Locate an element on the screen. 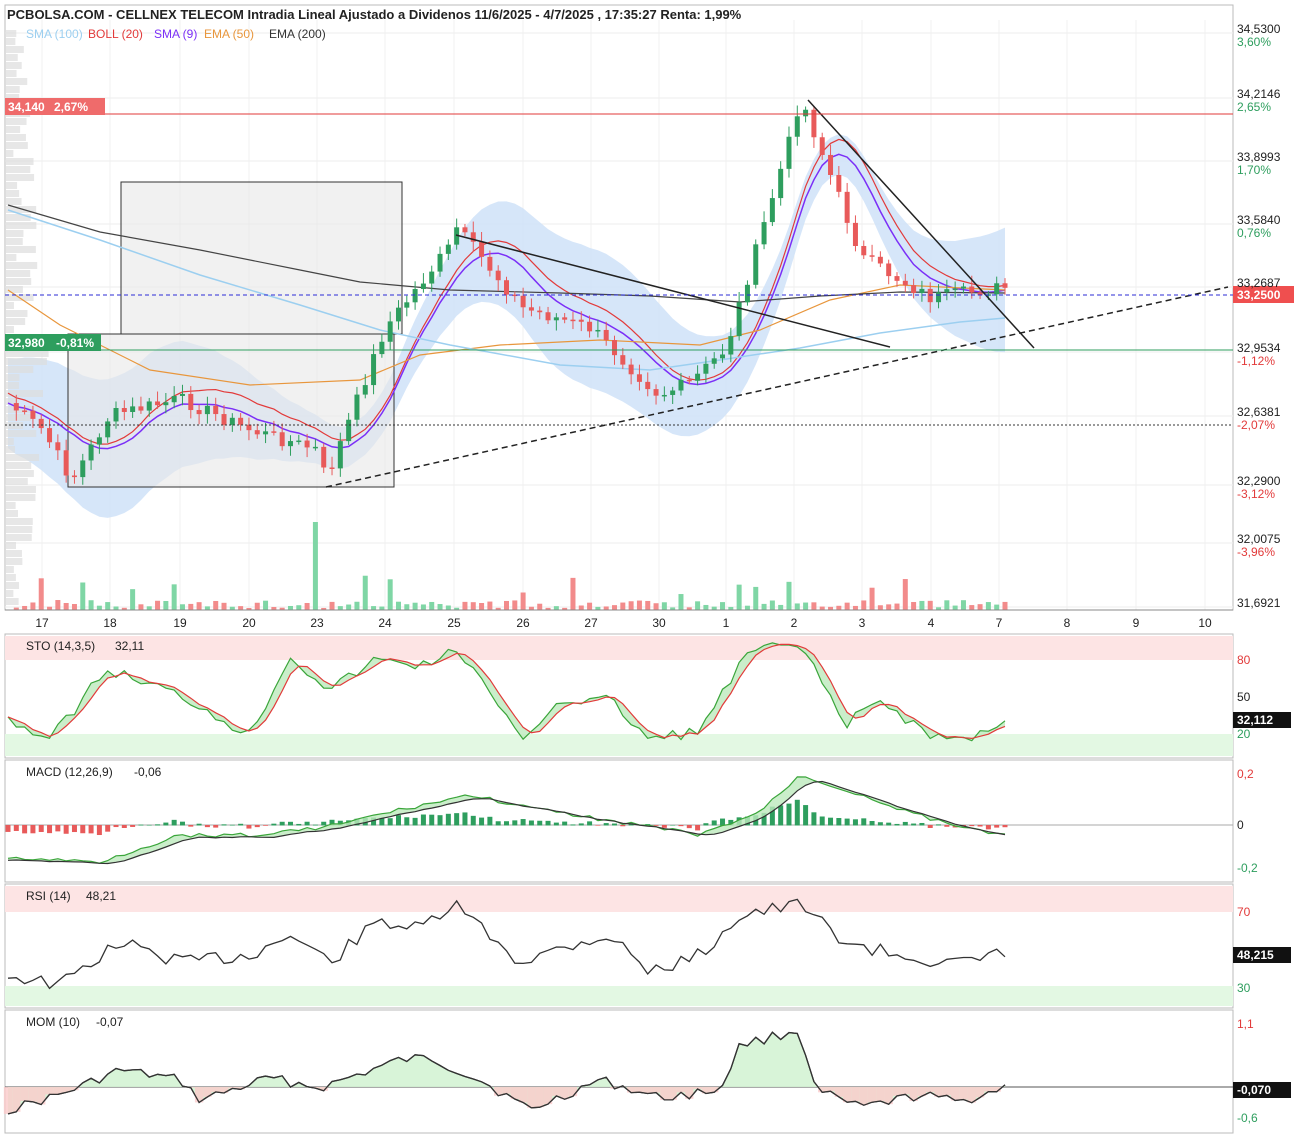 This screenshot has width=1299, height=1138. x-axis-label-7: 26 is located at coordinates (523, 623).